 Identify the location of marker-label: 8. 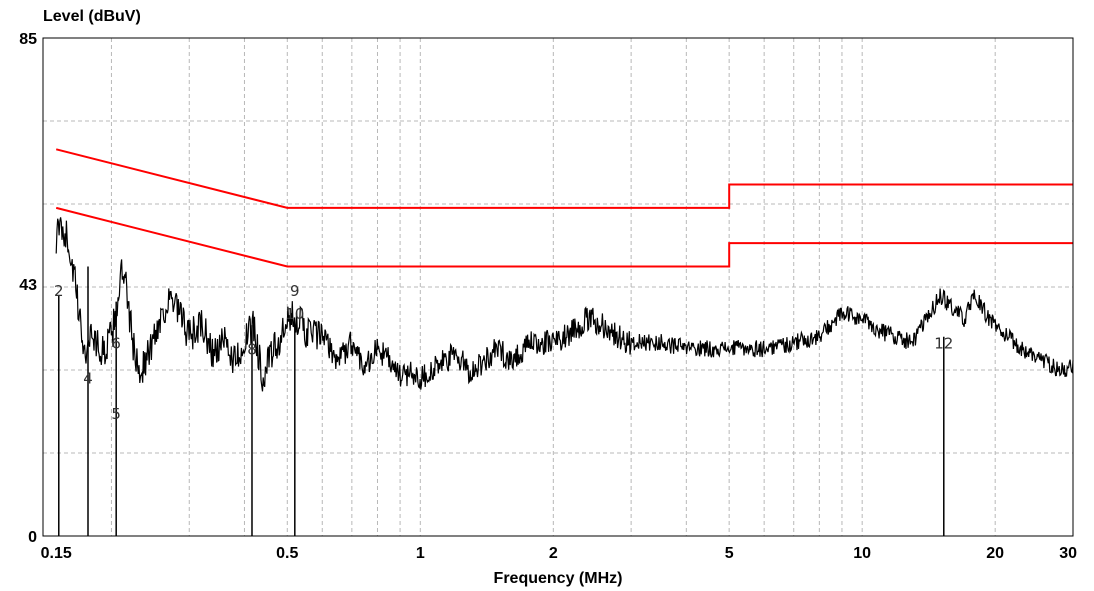
(252, 349).